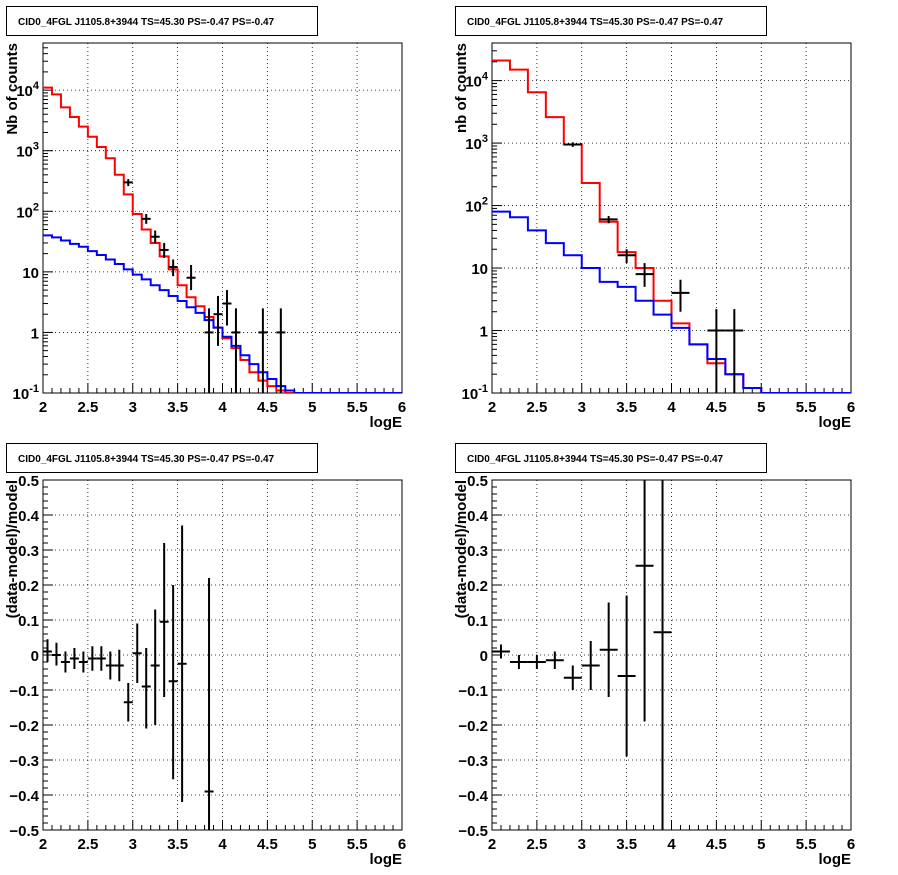 This screenshot has height=875, width=898. I want to click on y-axis-label: Nb of counts, so click(12, 89).